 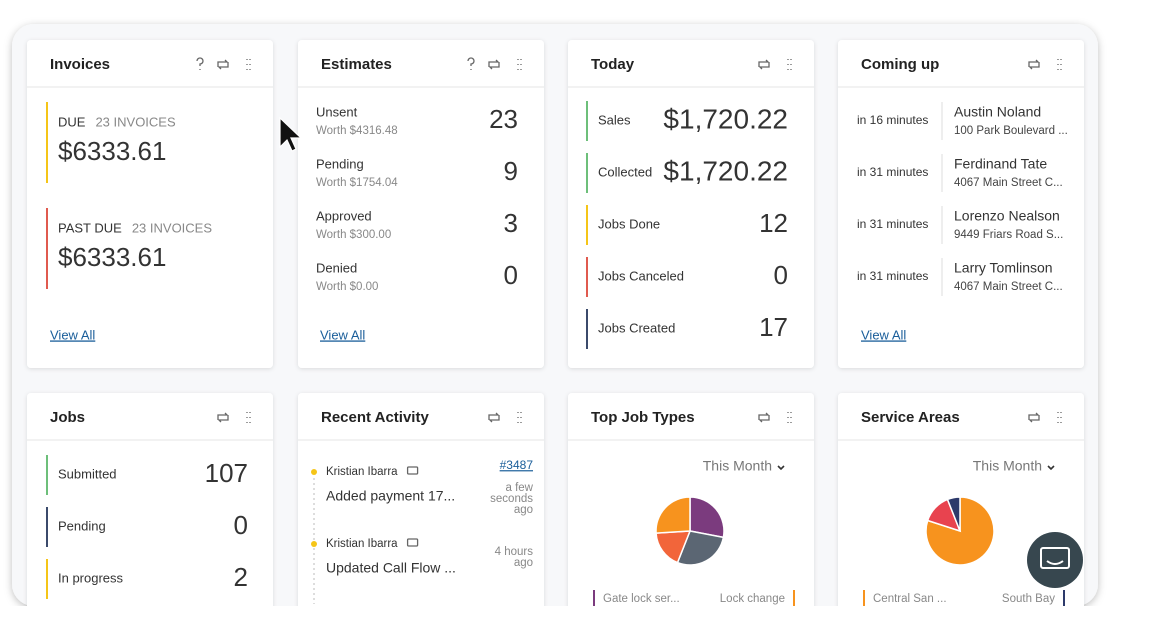 What do you see at coordinates (511, 223) in the screenshot?
I see `estimate-count: 3` at bounding box center [511, 223].